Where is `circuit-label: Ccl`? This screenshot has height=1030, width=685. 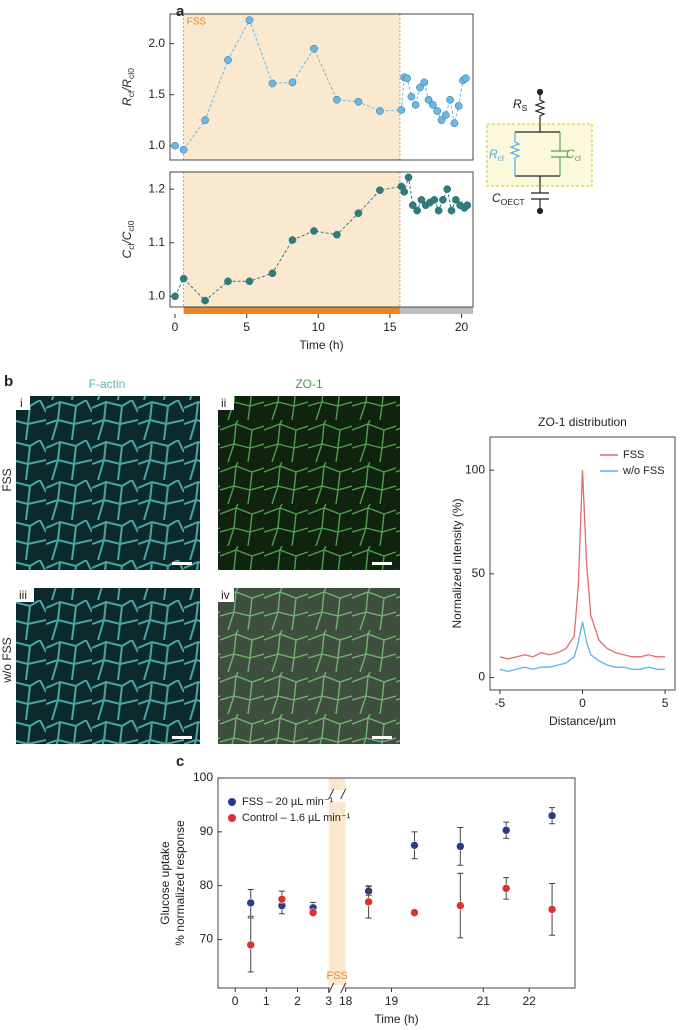
circuit-label: Ccl is located at coordinates (573, 155).